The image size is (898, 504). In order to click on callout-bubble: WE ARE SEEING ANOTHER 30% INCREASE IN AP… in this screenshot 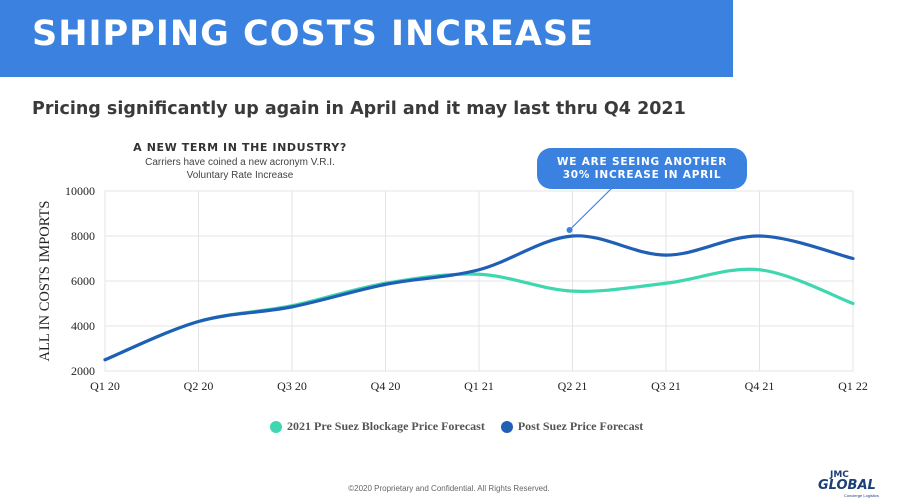, I will do `click(642, 168)`.